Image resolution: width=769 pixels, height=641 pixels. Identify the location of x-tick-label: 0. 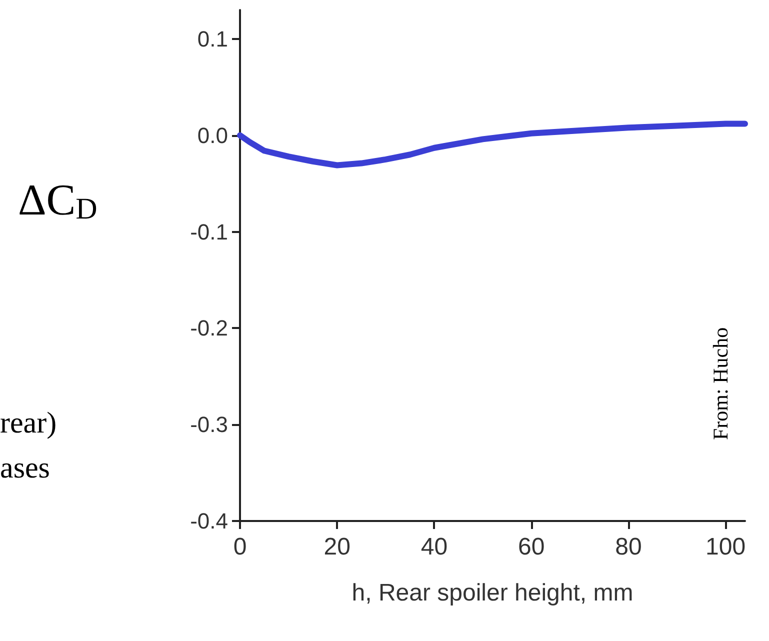
(240, 547).